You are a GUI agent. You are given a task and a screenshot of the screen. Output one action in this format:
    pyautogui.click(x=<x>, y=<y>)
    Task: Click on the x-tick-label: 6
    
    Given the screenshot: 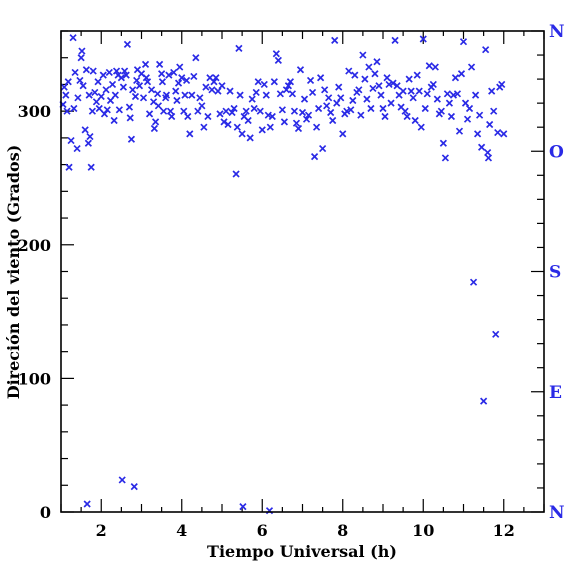 What is the action you would take?
    pyautogui.click(x=262, y=530)
    